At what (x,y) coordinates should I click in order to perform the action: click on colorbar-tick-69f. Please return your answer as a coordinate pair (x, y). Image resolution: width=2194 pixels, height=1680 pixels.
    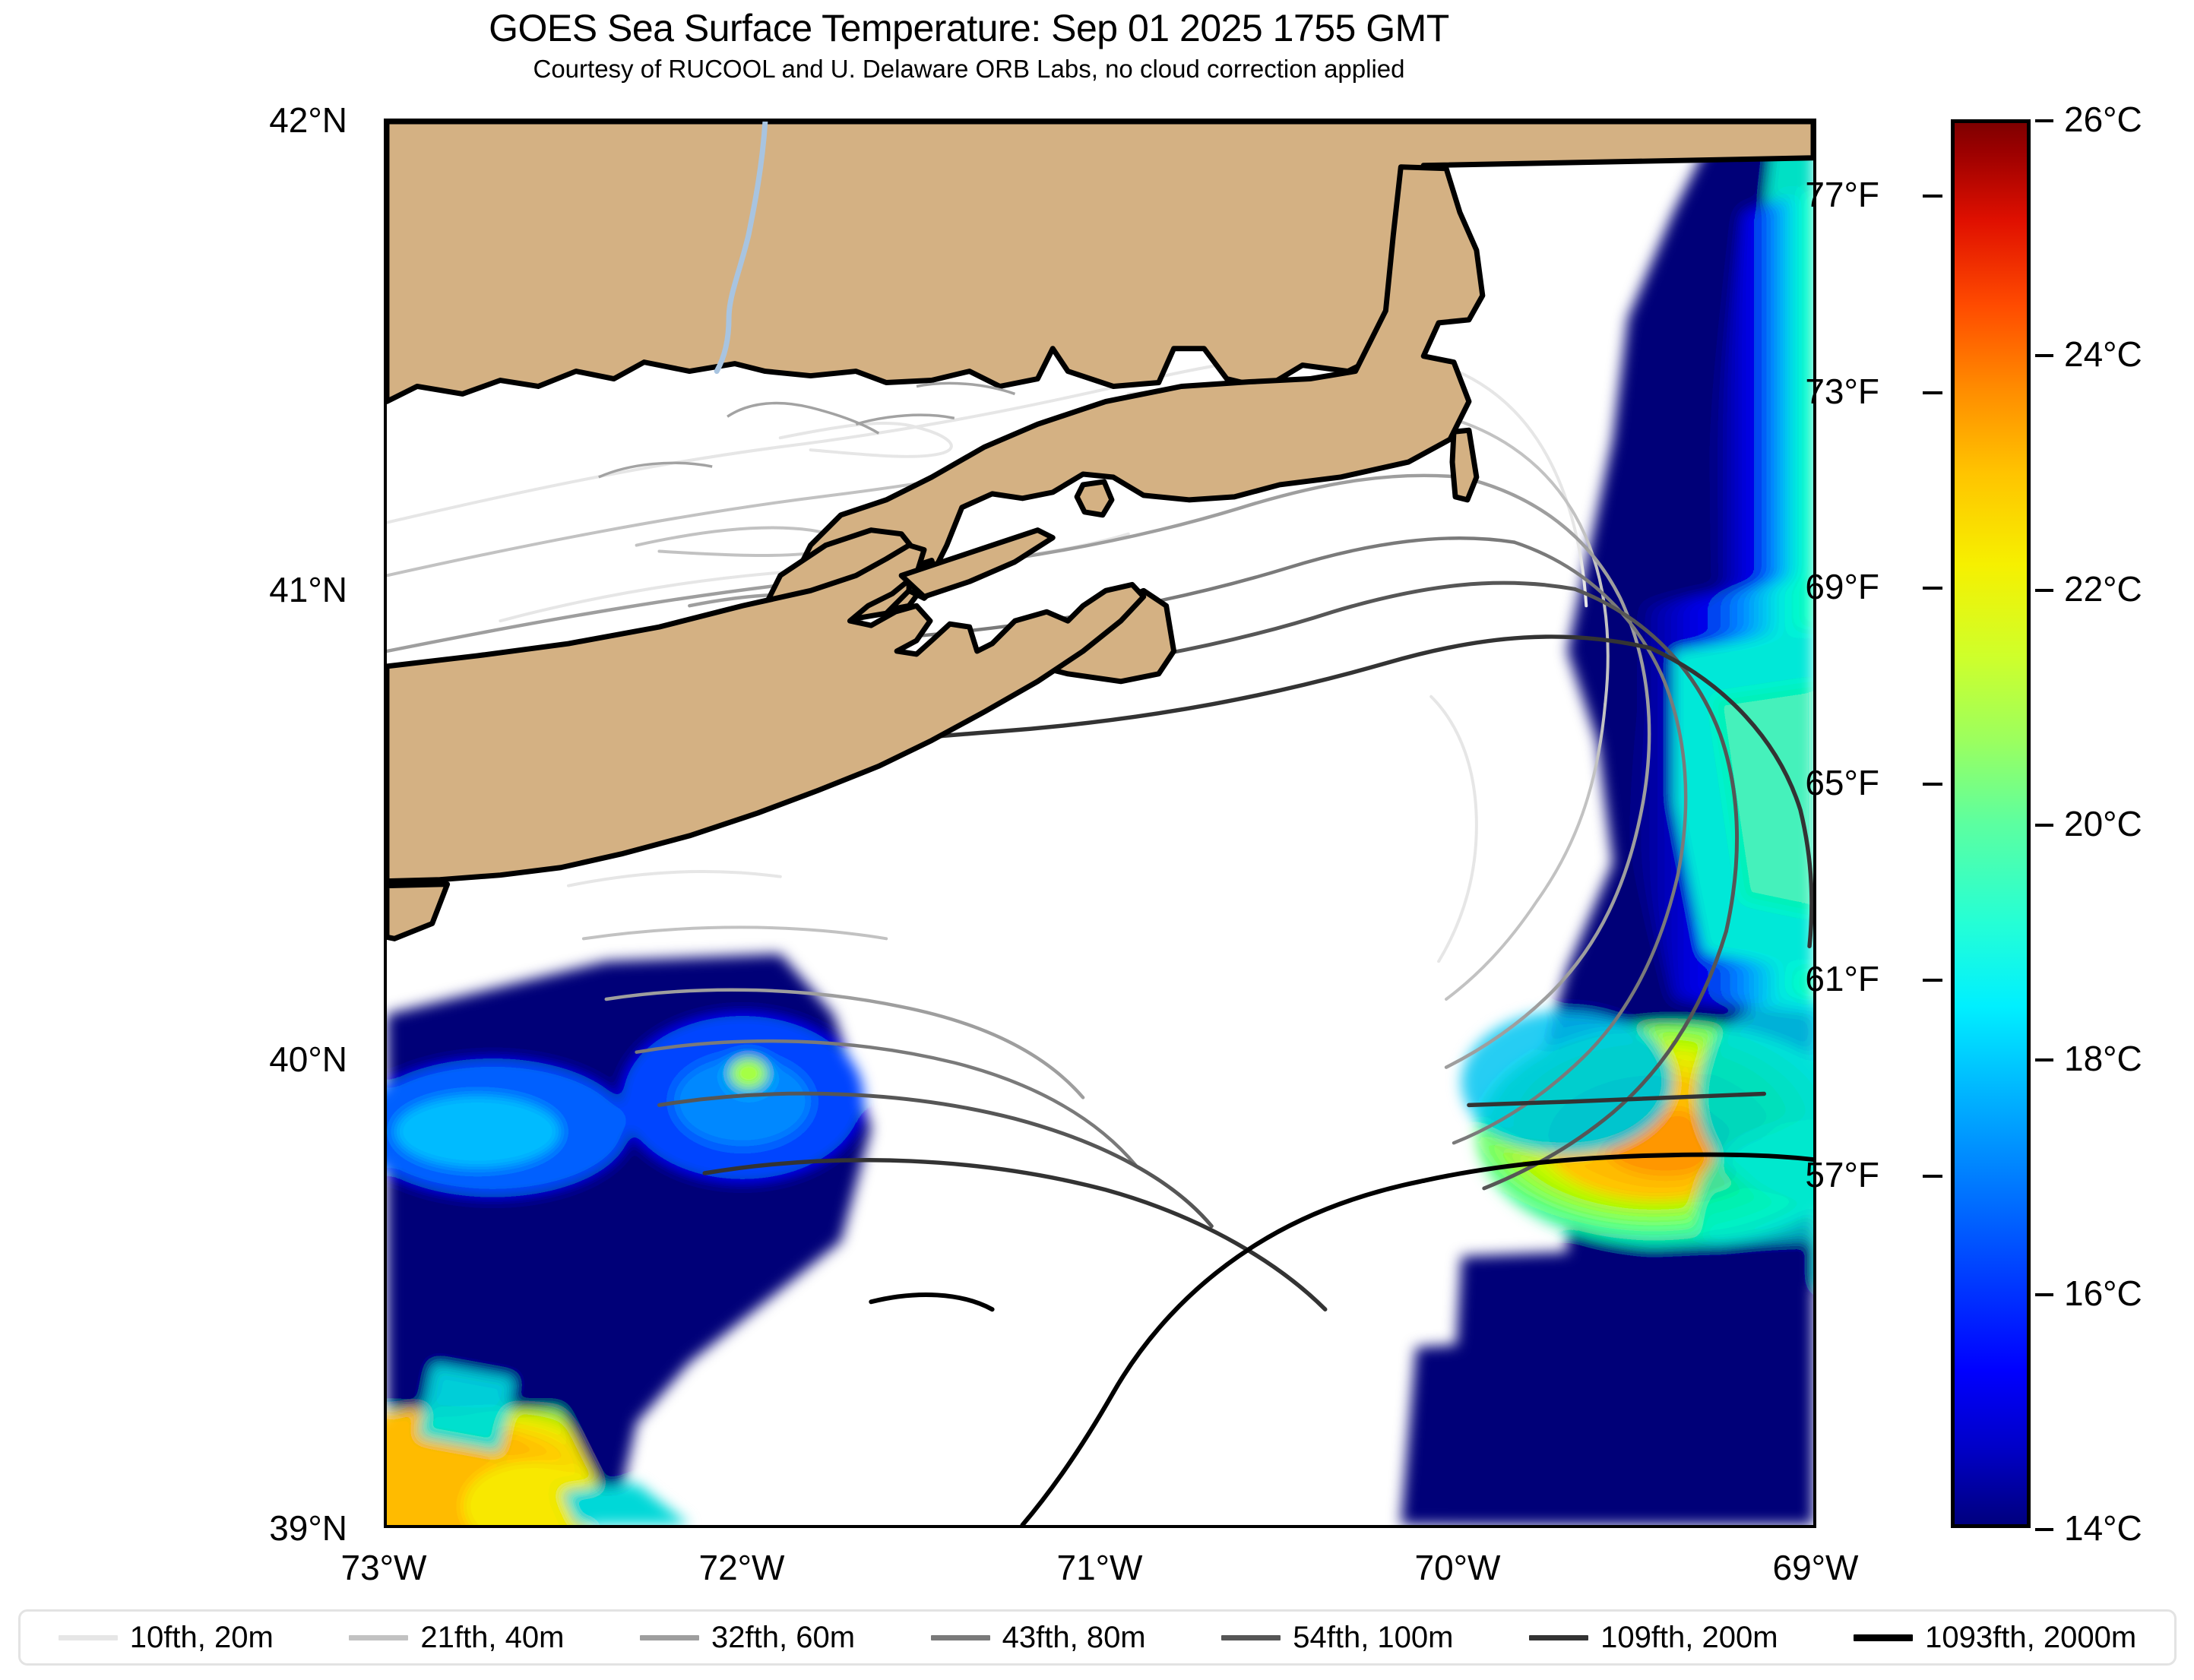
    Looking at the image, I should click on (1932, 588).